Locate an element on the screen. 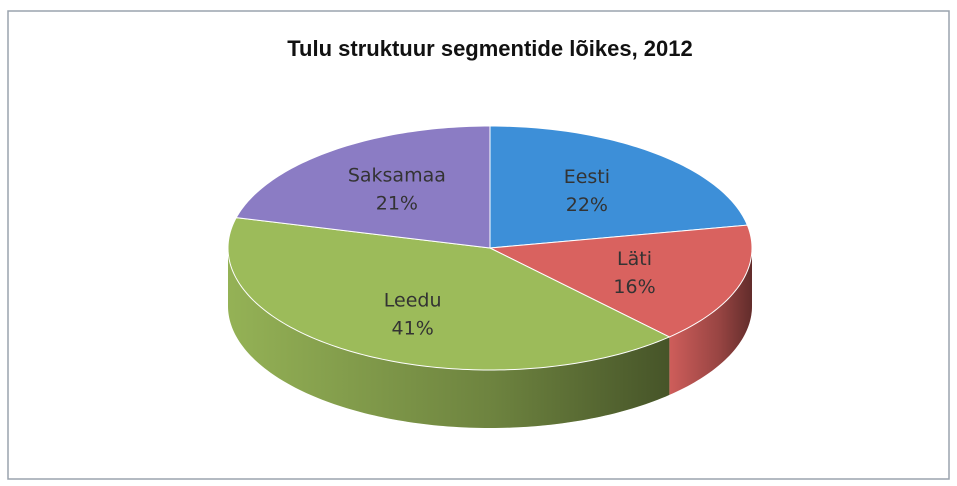 The height and width of the screenshot is (486, 957). slice-side-shade is located at coordinates (710, 321).